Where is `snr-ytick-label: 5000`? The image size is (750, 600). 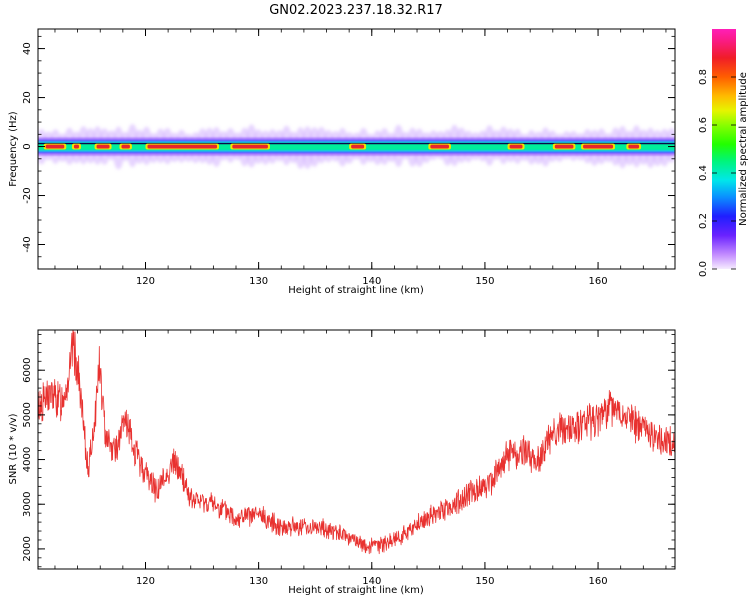 snr-ytick-label: 5000 is located at coordinates (27, 414).